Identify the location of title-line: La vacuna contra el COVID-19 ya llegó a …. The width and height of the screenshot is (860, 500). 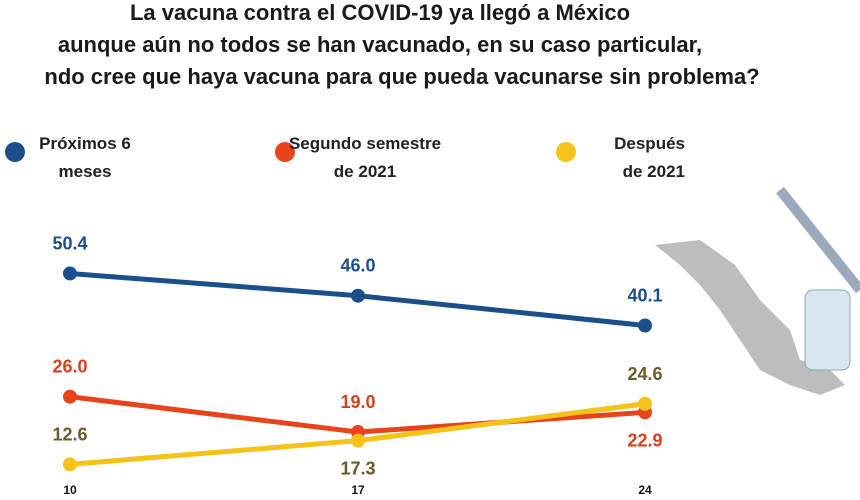
(380, 12).